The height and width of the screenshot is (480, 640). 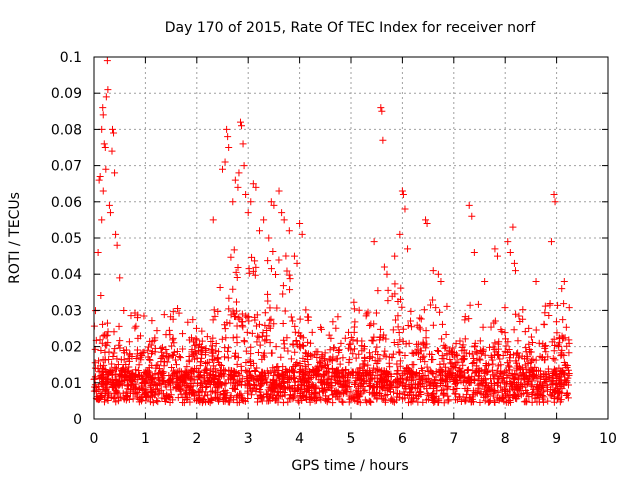 I want to click on x-tick-label: 8, so click(x=505, y=439).